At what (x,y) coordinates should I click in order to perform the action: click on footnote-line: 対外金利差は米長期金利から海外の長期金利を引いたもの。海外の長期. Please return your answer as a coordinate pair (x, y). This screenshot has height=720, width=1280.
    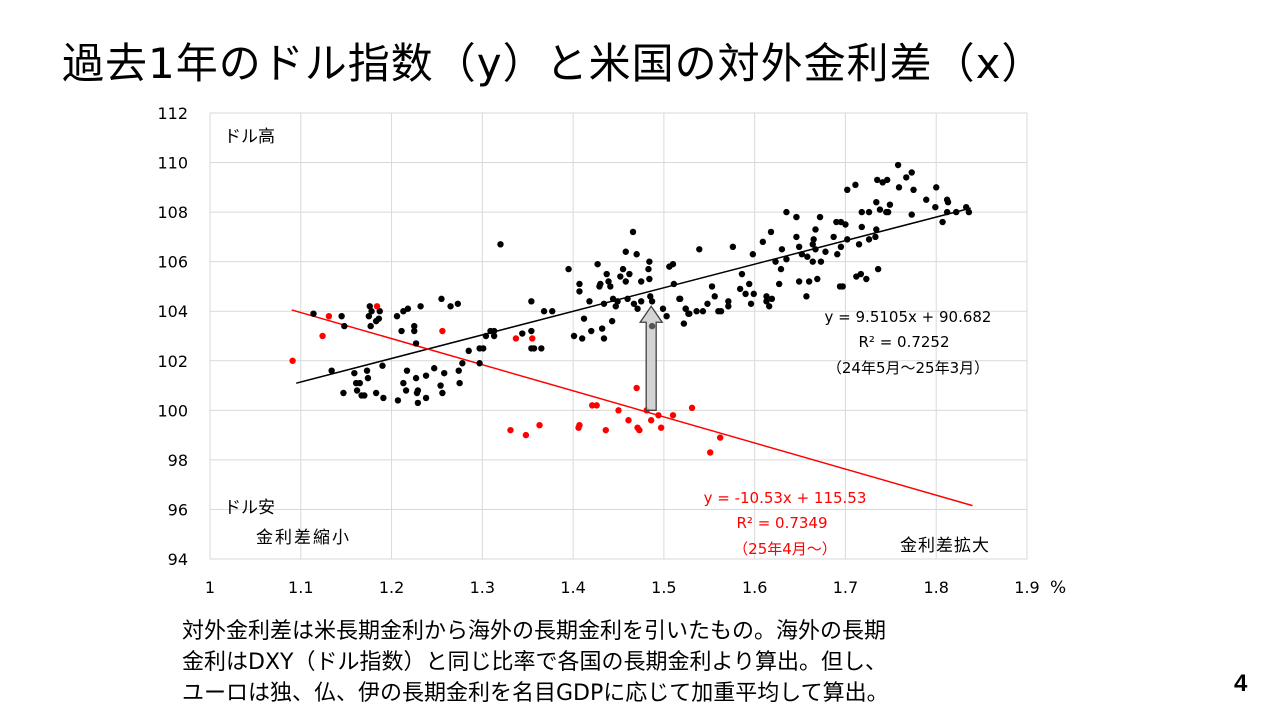
    Looking at the image, I should click on (534, 631).